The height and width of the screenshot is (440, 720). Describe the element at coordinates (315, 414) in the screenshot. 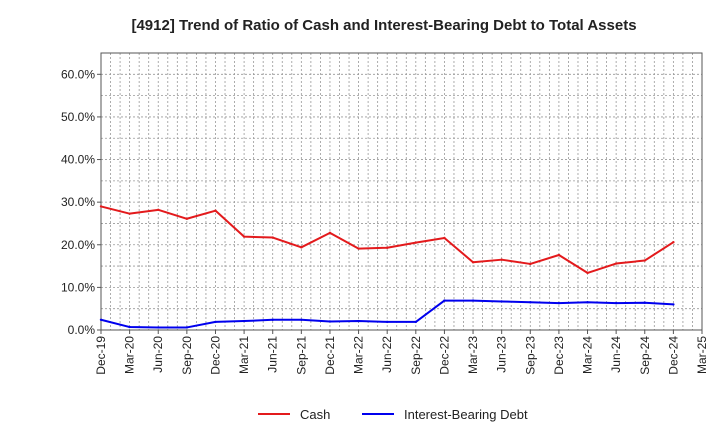

I see `legend-label-cash: Cash` at that location.